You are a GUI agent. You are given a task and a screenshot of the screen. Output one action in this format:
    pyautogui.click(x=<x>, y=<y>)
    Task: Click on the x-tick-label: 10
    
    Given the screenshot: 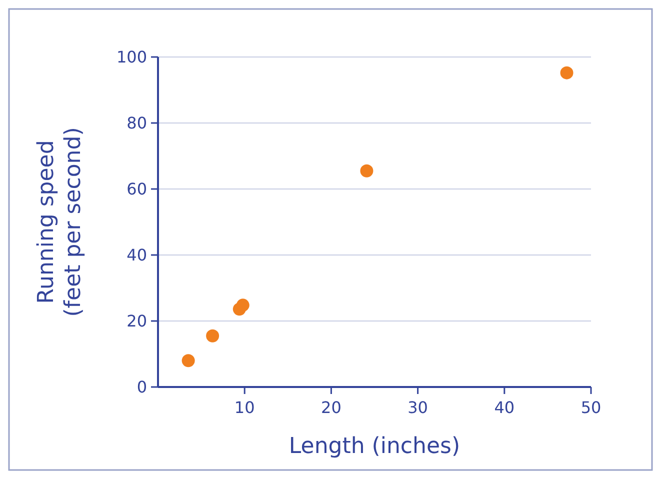 What is the action you would take?
    pyautogui.click(x=244, y=407)
    